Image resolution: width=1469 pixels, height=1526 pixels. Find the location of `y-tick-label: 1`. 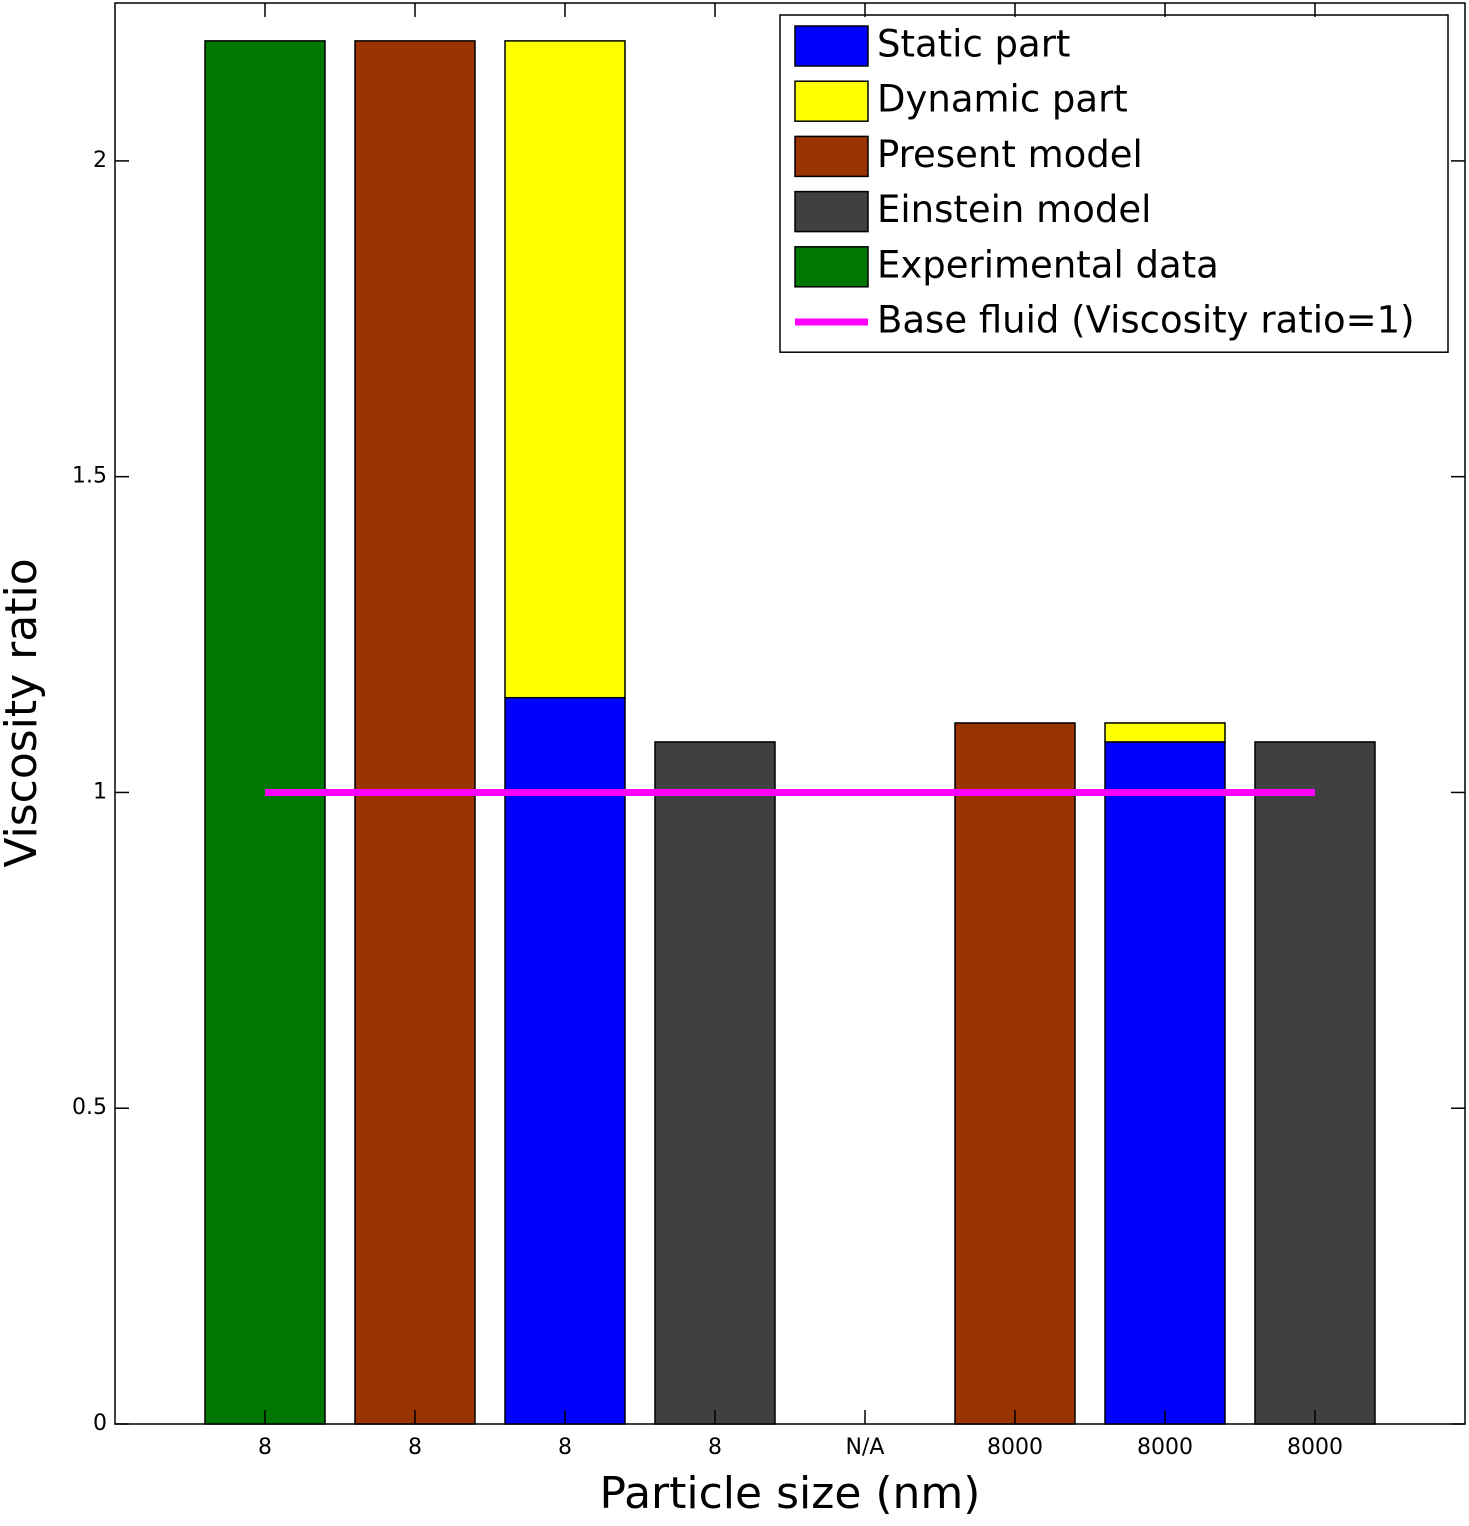

y-tick-label: 1 is located at coordinates (100, 791).